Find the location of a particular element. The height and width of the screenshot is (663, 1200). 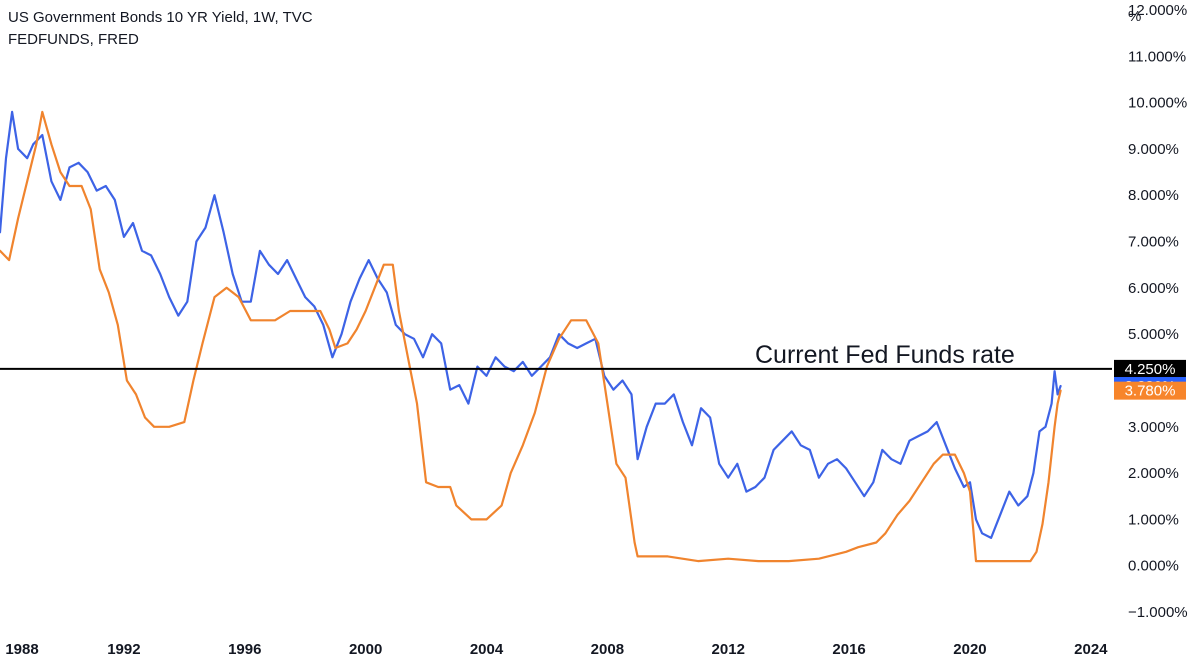

y-tick-label: 9.000% is located at coordinates (1153, 149).